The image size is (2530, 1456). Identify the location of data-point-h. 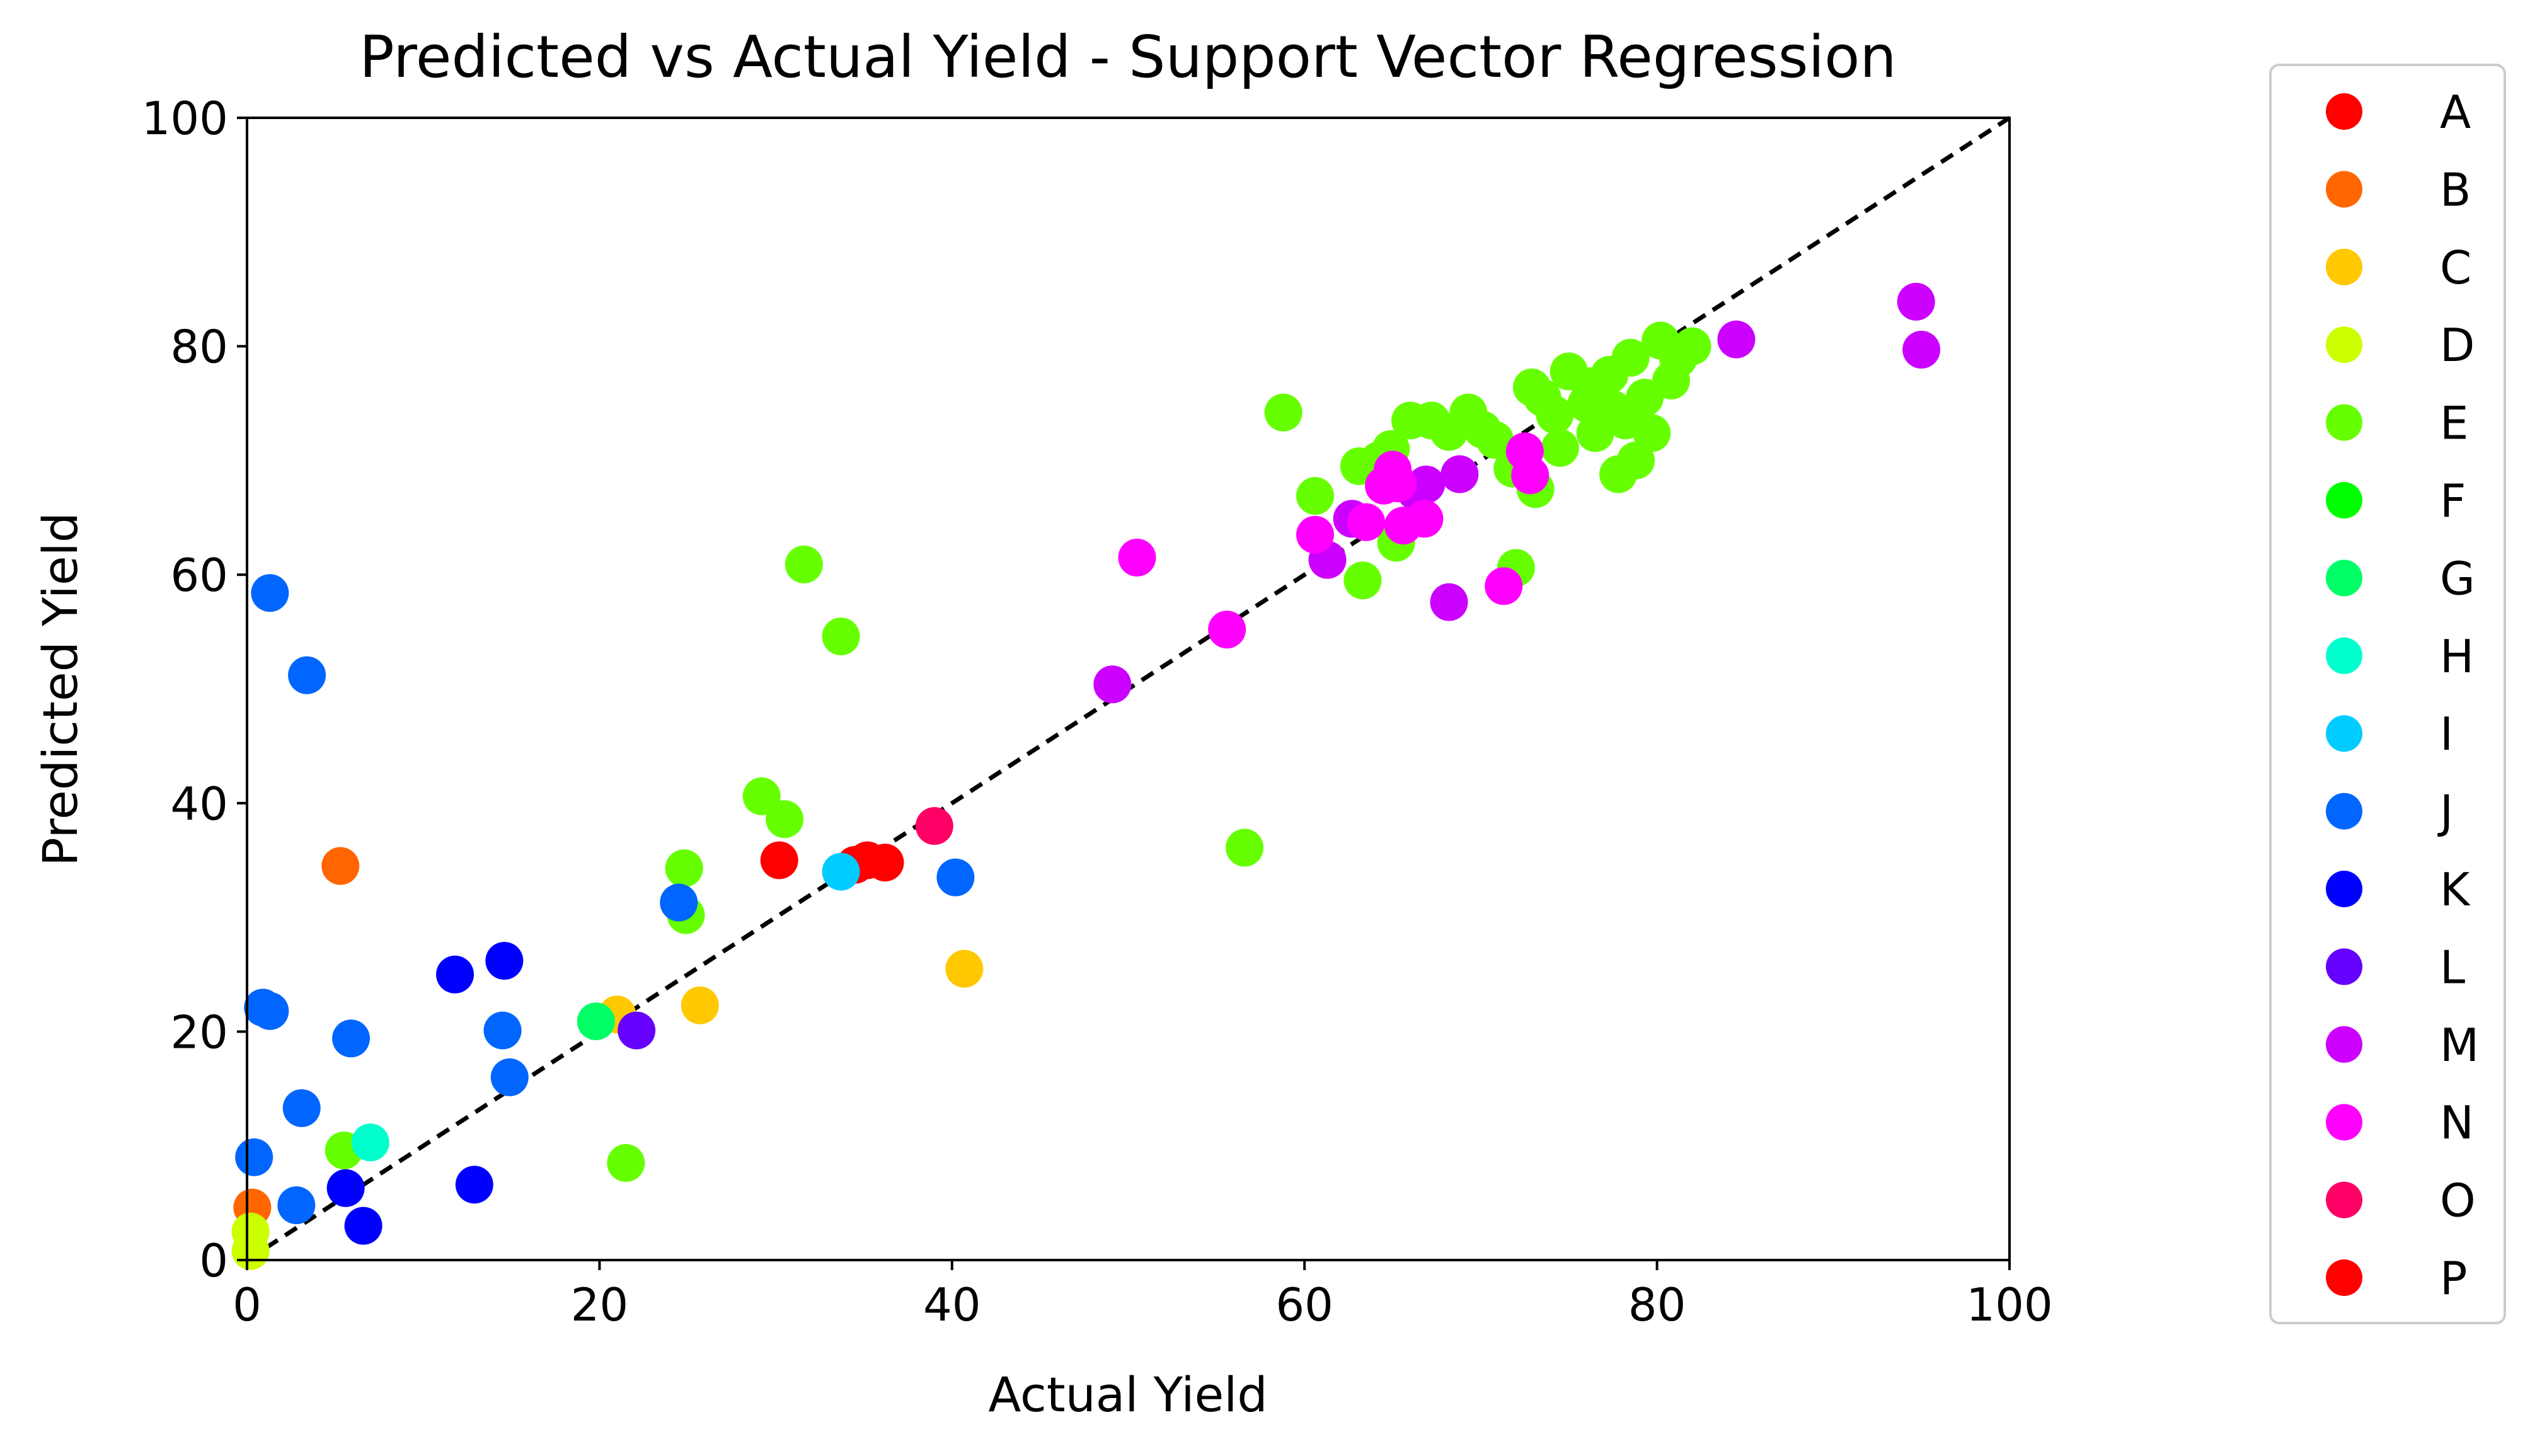
(370, 1142).